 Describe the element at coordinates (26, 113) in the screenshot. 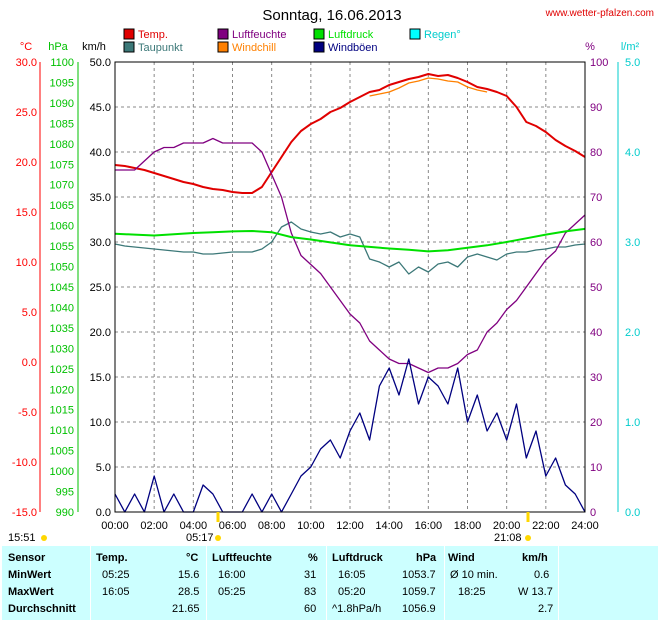

I see `tick-label-temp: 25.0` at that location.